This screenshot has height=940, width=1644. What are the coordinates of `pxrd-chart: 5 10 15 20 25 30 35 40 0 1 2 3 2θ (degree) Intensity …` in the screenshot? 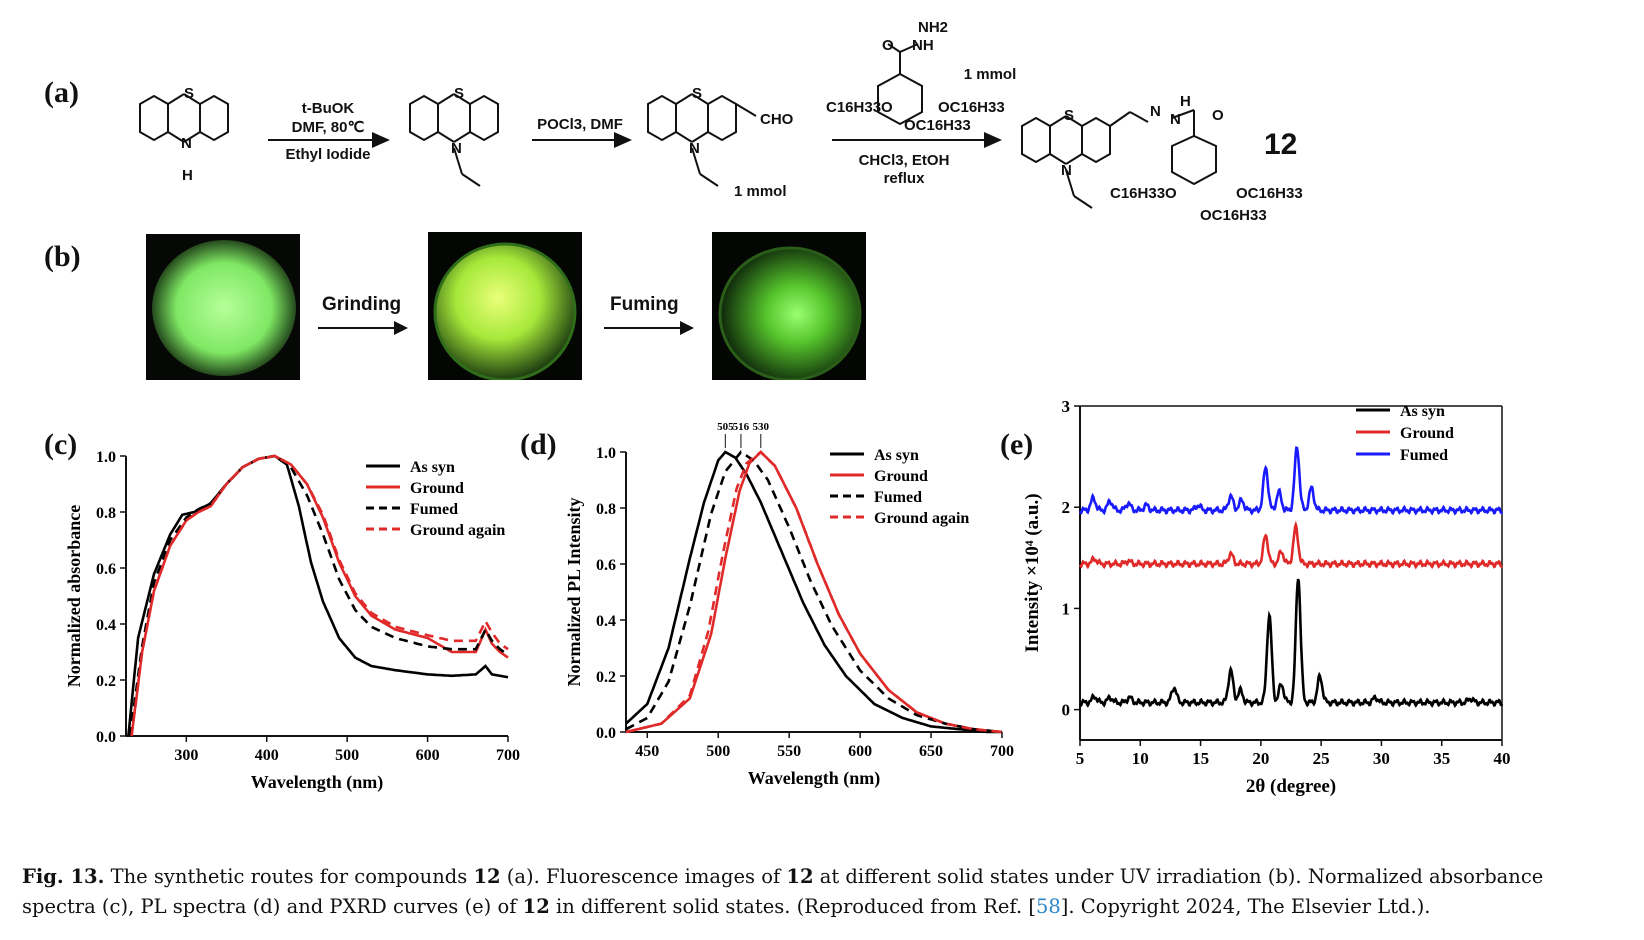 It's located at (1266, 597).